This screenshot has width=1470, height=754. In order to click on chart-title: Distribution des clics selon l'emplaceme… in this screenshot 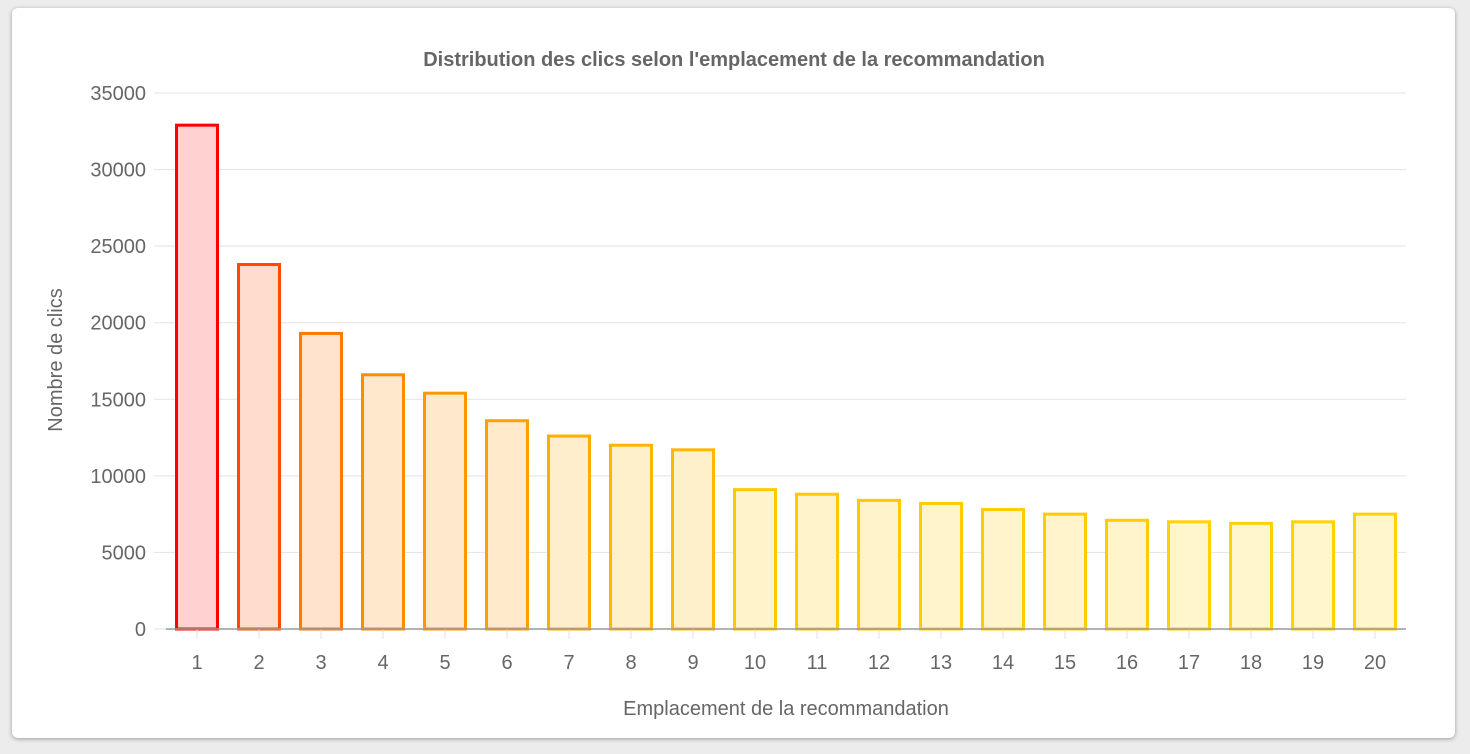, I will do `click(734, 60)`.